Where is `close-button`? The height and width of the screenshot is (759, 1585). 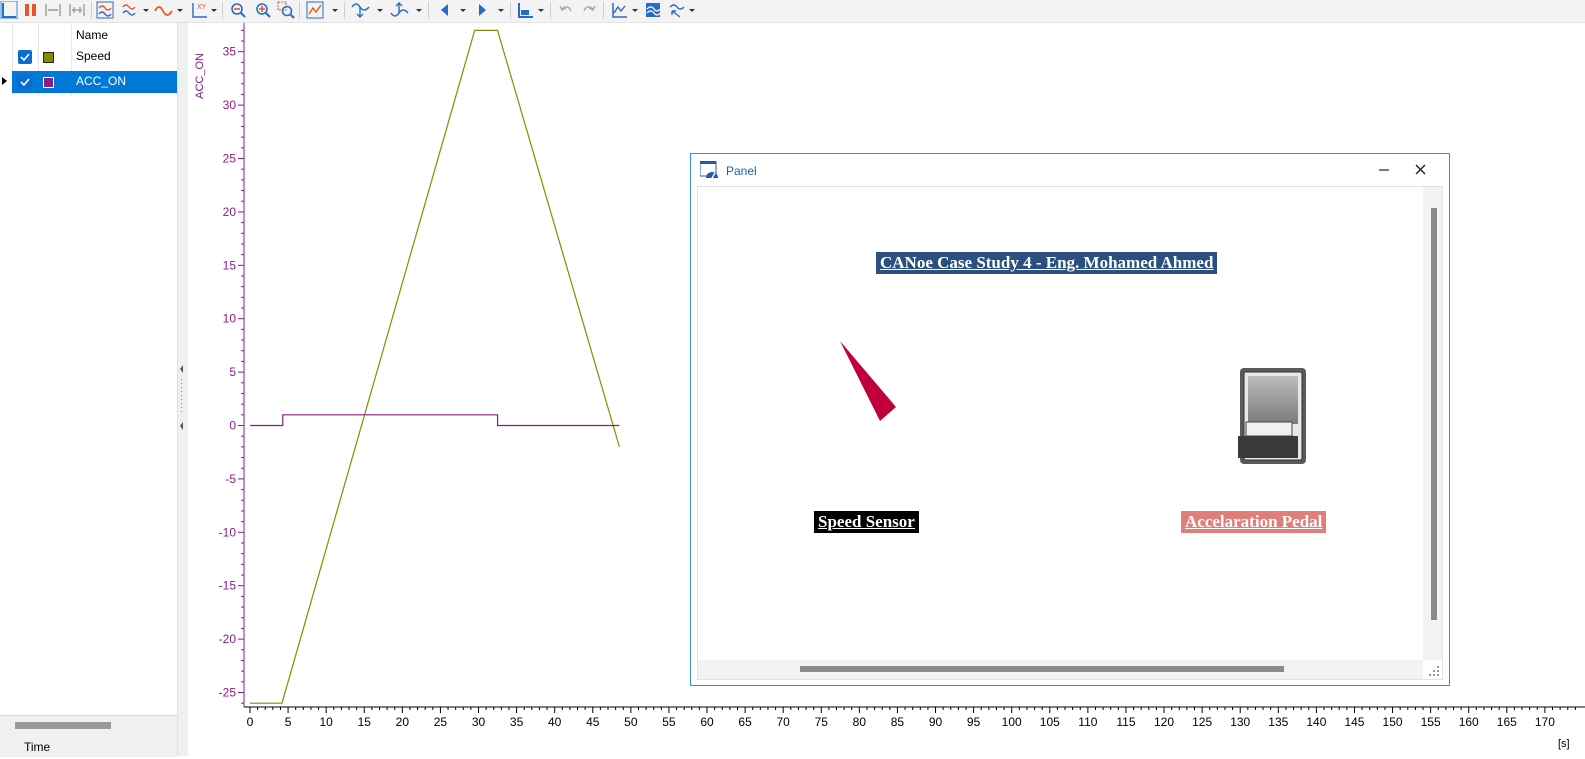
close-button is located at coordinates (1420, 170).